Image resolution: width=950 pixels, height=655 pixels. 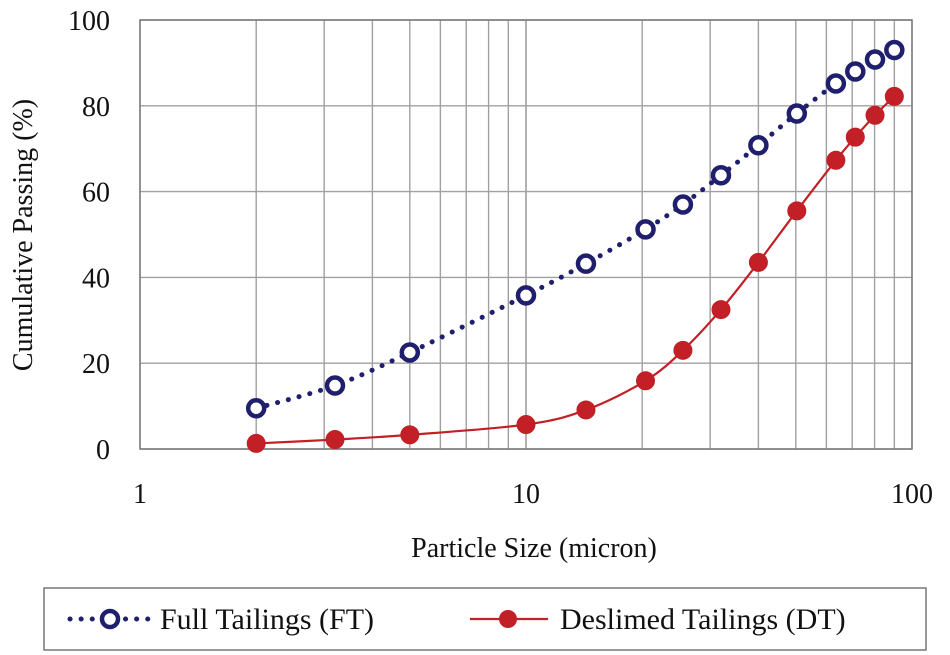 What do you see at coordinates (140, 494) in the screenshot?
I see `x-tick-label: 1` at bounding box center [140, 494].